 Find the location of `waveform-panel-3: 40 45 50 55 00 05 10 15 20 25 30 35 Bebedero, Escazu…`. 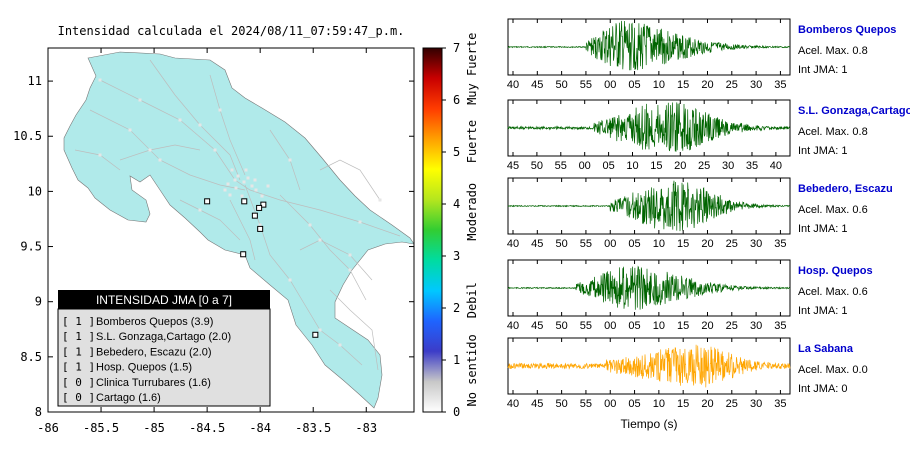

waveform-panel-3: 40 45 50 55 00 05 10 15 20 25 30 35 Bebedero, Escazu… is located at coordinates (700, 213).